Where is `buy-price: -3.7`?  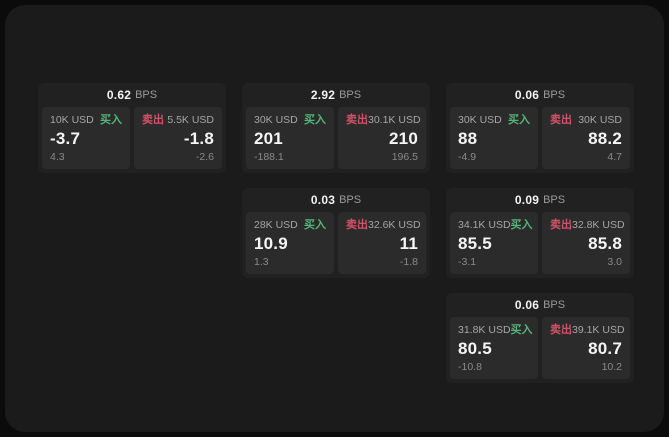 buy-price: -3.7 is located at coordinates (65, 138).